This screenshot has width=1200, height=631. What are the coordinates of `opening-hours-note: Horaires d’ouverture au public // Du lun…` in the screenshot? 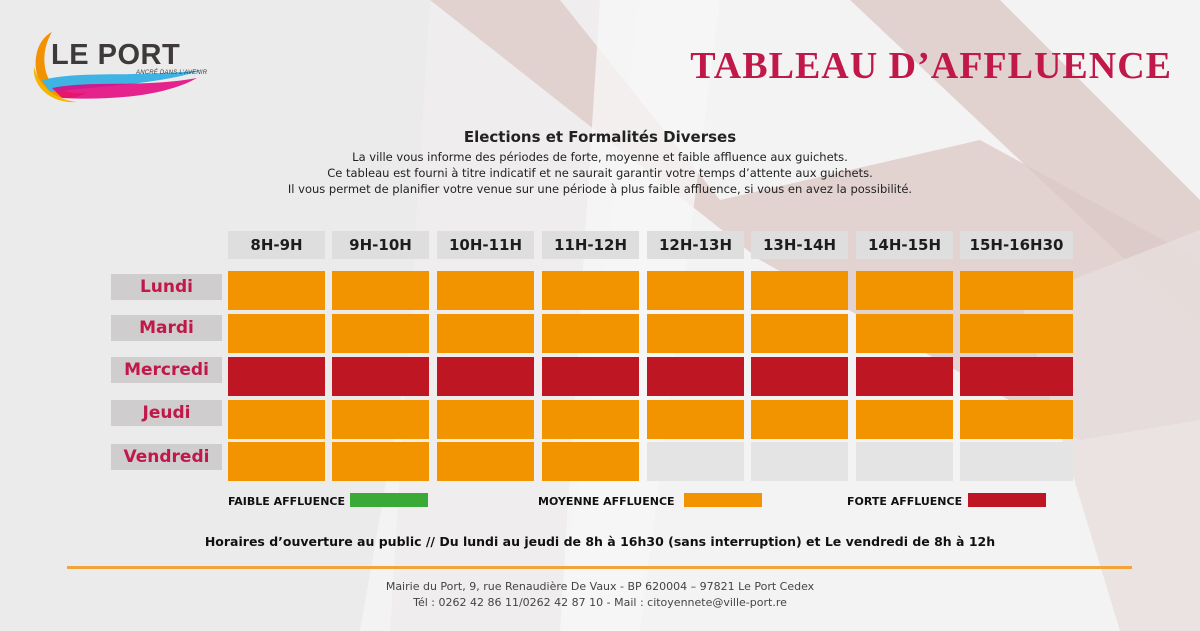 It's located at (600, 541).